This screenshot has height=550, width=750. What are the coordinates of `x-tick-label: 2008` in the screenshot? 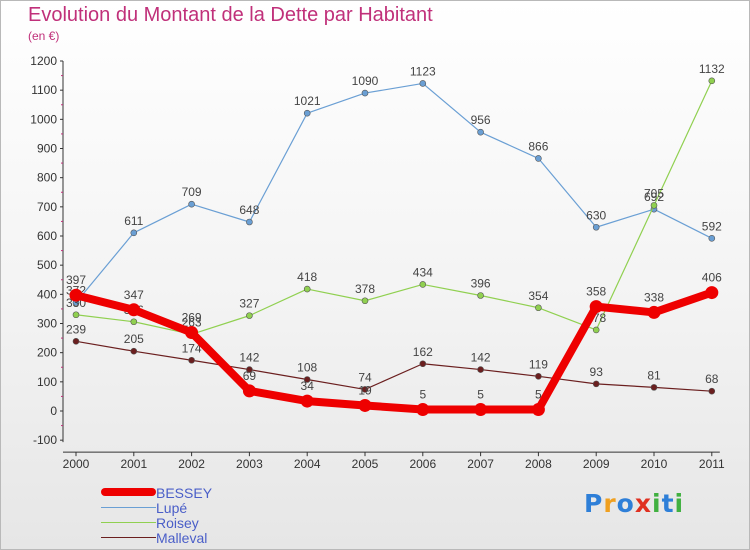 It's located at (538, 464).